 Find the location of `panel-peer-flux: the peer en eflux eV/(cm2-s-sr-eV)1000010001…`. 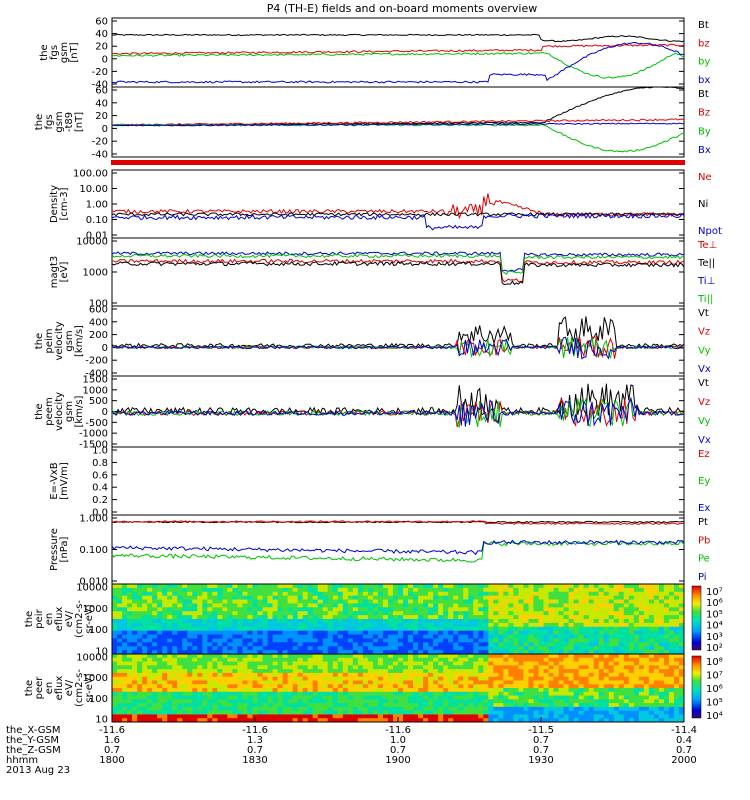

panel-peer-flux: the peer en eflux eV/(cm2-s-sr-eV)1000010001… is located at coordinates (373, 689).